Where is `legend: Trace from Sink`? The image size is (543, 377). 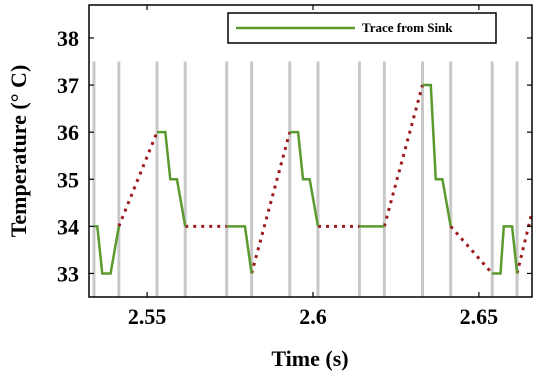
legend: Trace from Sink is located at coordinates (362, 28).